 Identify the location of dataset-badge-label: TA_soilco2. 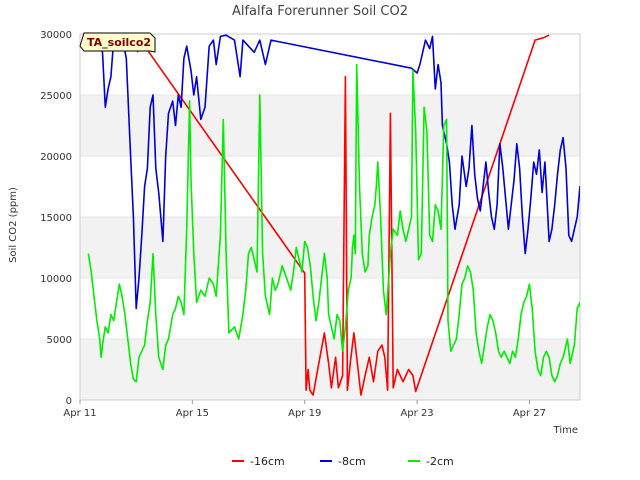
(119, 42).